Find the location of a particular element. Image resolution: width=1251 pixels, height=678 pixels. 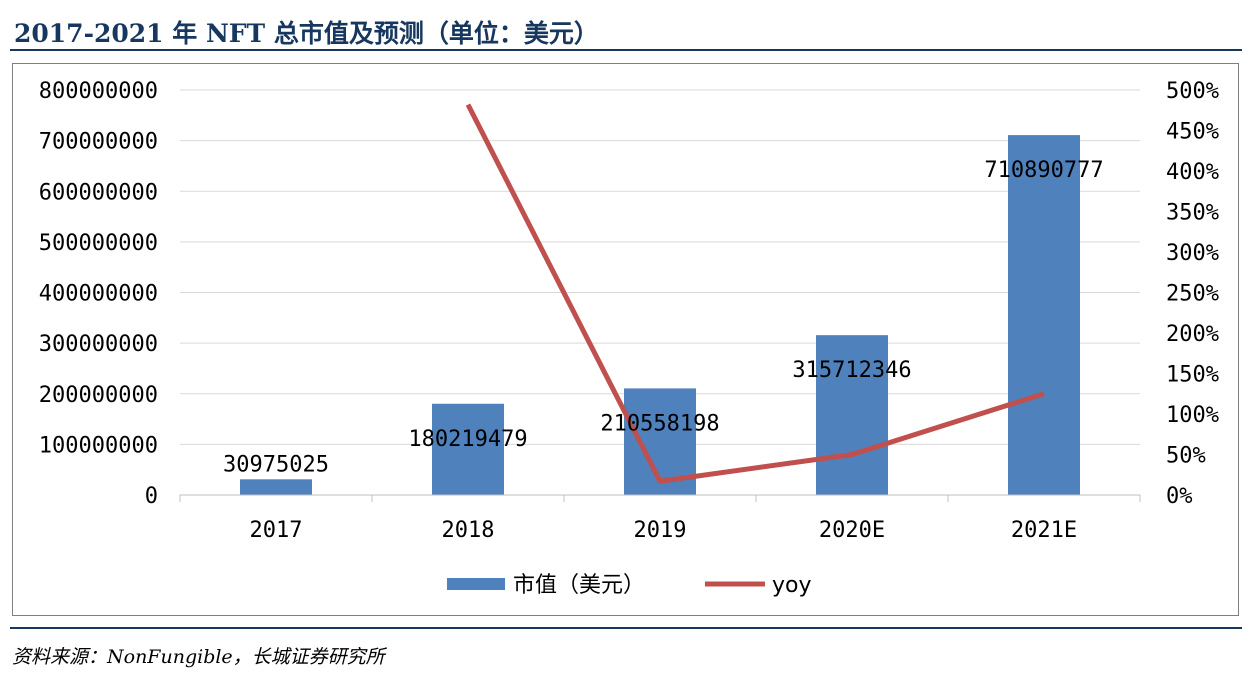

y-right-tick-label: 150% is located at coordinates (1192, 375).